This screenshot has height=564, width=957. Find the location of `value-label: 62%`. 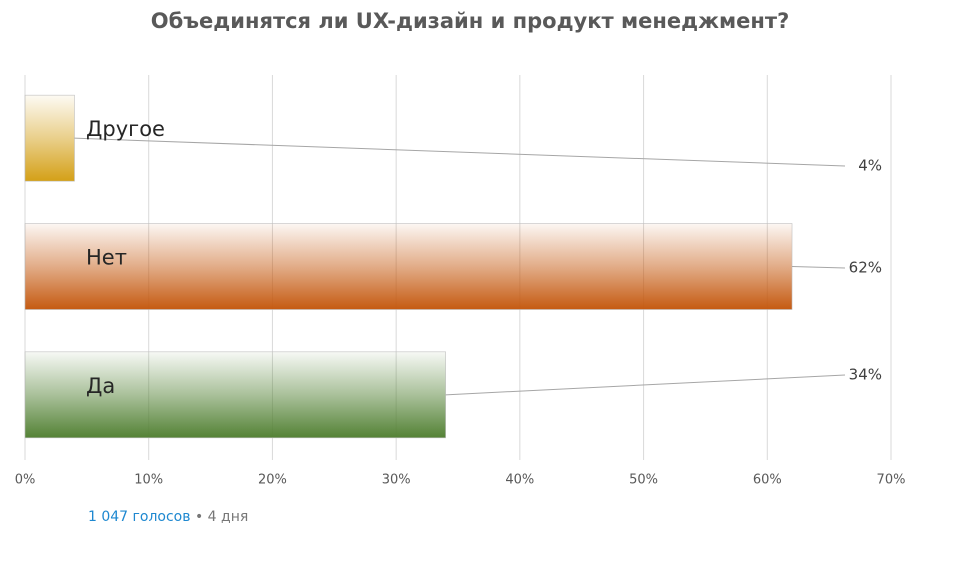

value-label: 62% is located at coordinates (865, 268).